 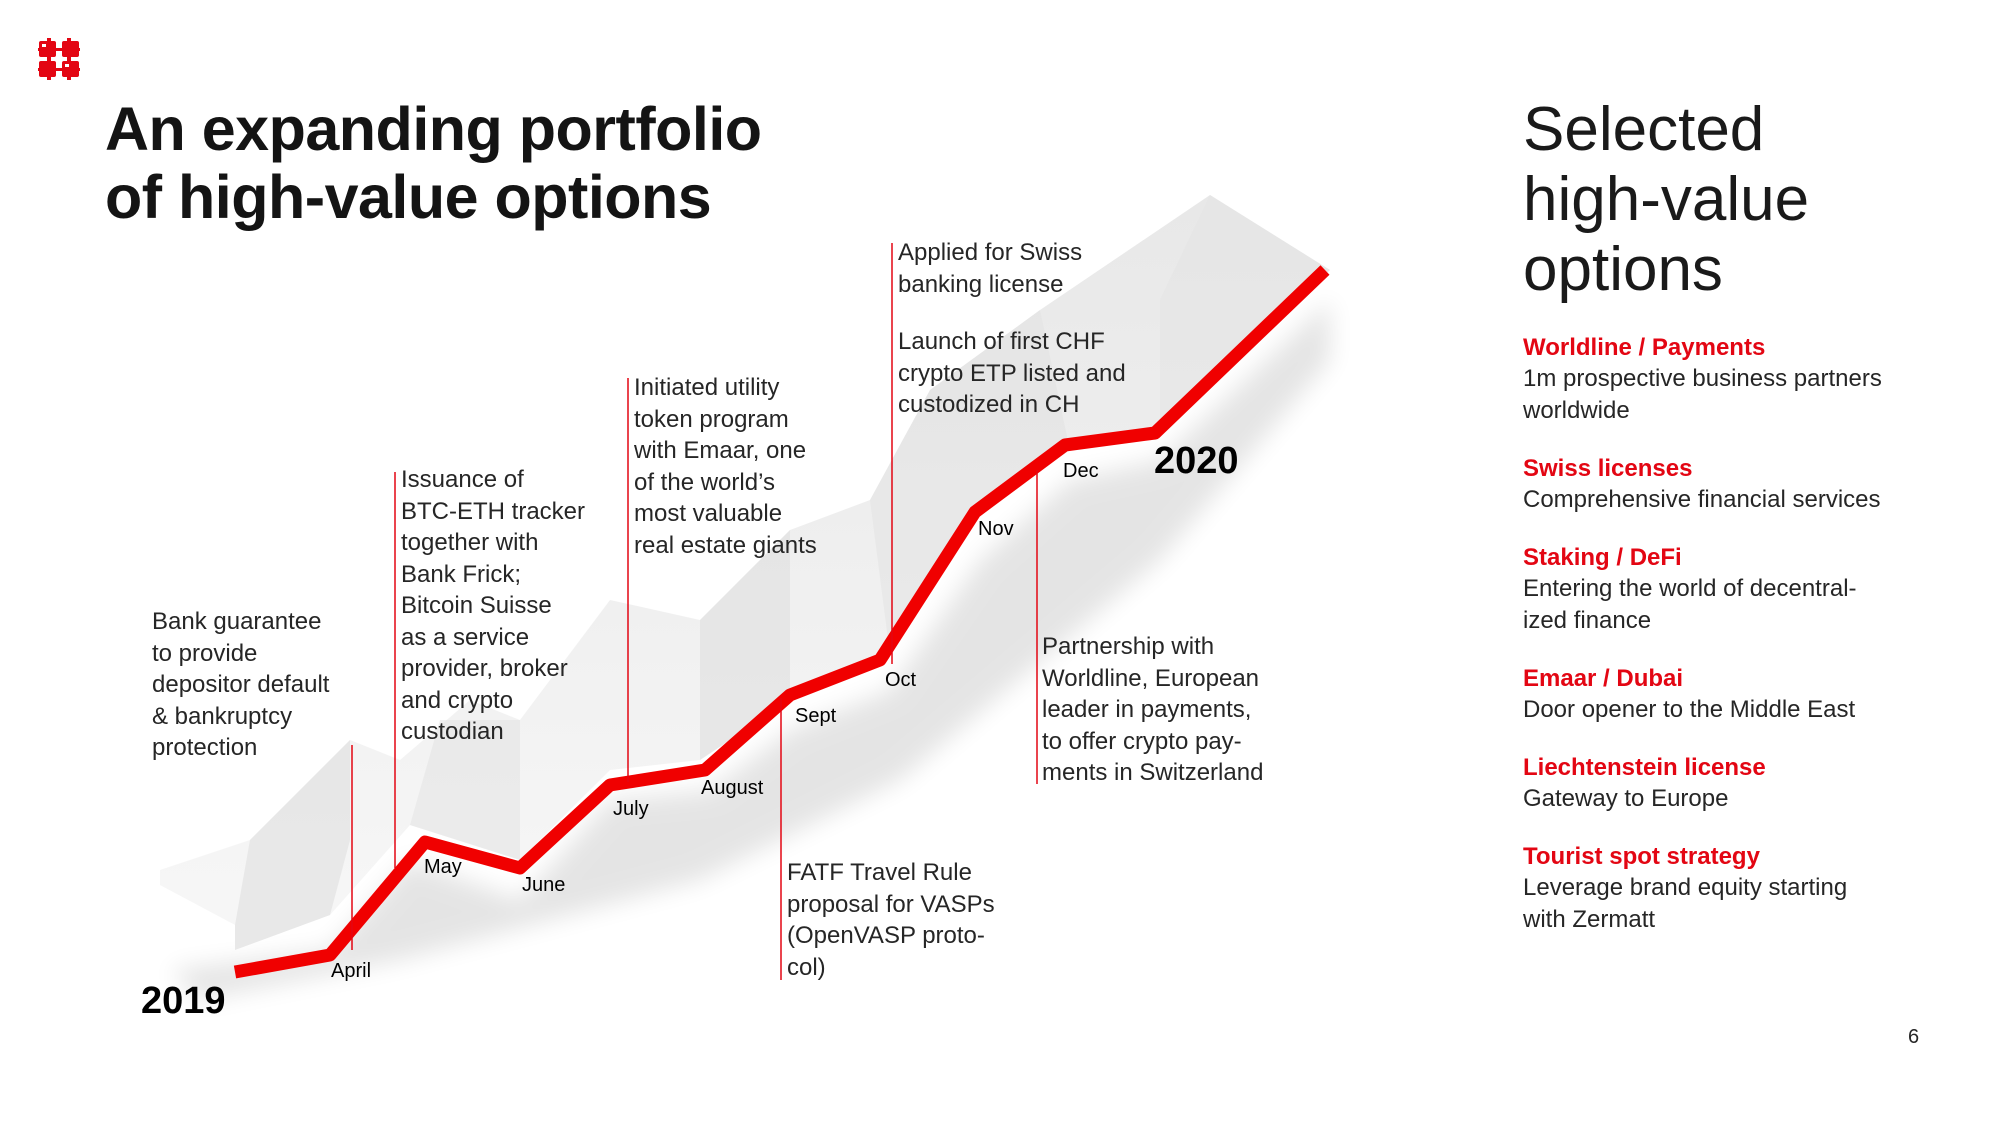 What do you see at coordinates (237, 621) in the screenshot?
I see `event-line: Bank guarantee` at bounding box center [237, 621].